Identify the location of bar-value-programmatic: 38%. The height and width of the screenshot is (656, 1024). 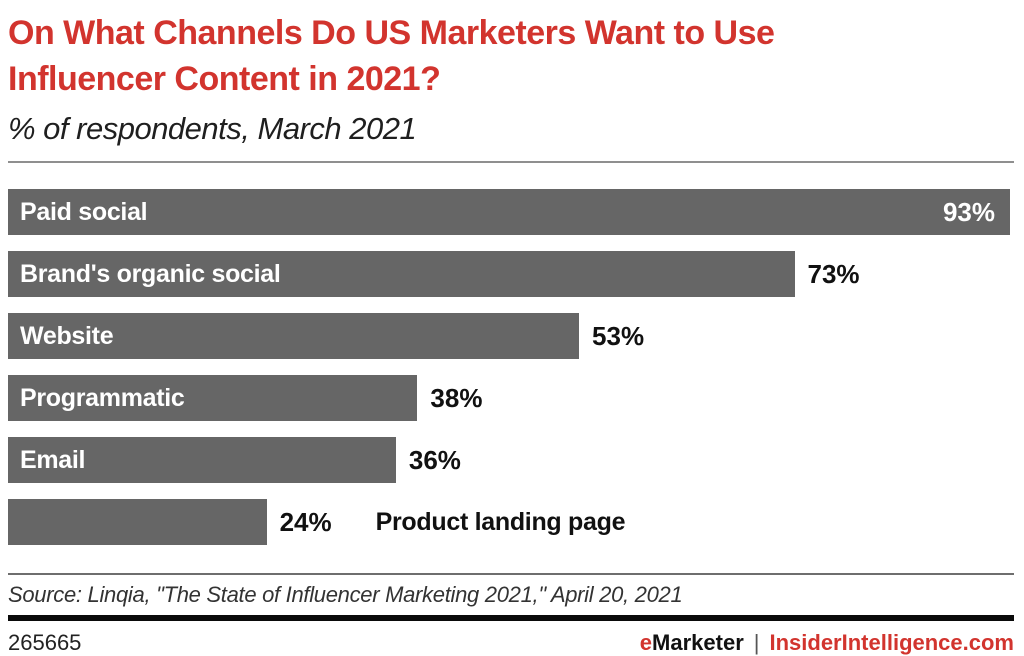
(456, 397).